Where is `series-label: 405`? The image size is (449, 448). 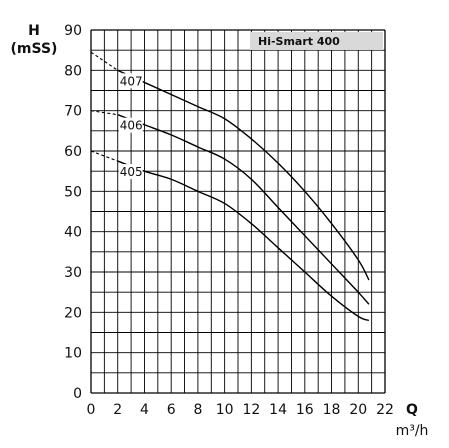 series-label: 405 is located at coordinates (131, 172).